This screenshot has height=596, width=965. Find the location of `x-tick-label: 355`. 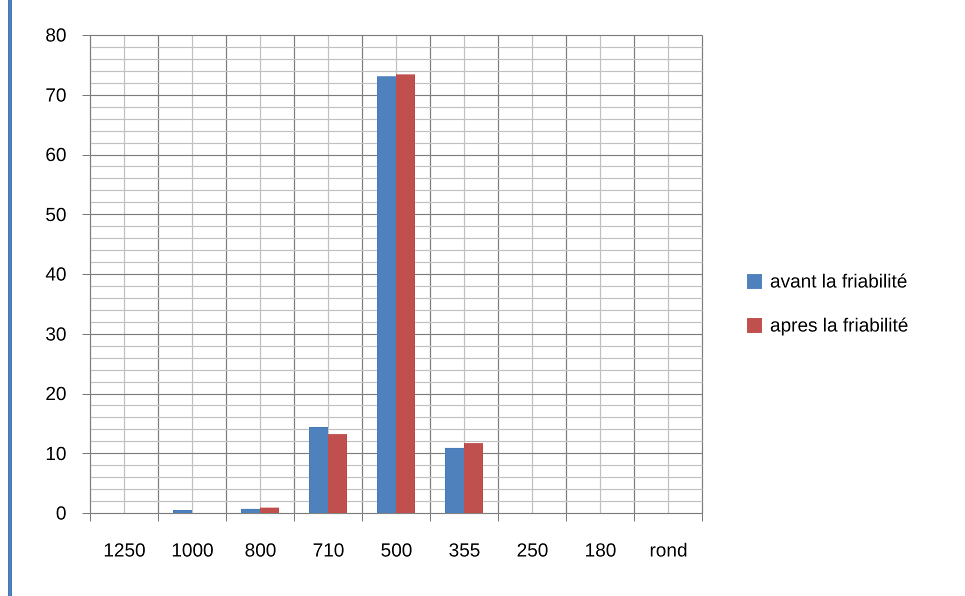

x-tick-label: 355 is located at coordinates (464, 551).